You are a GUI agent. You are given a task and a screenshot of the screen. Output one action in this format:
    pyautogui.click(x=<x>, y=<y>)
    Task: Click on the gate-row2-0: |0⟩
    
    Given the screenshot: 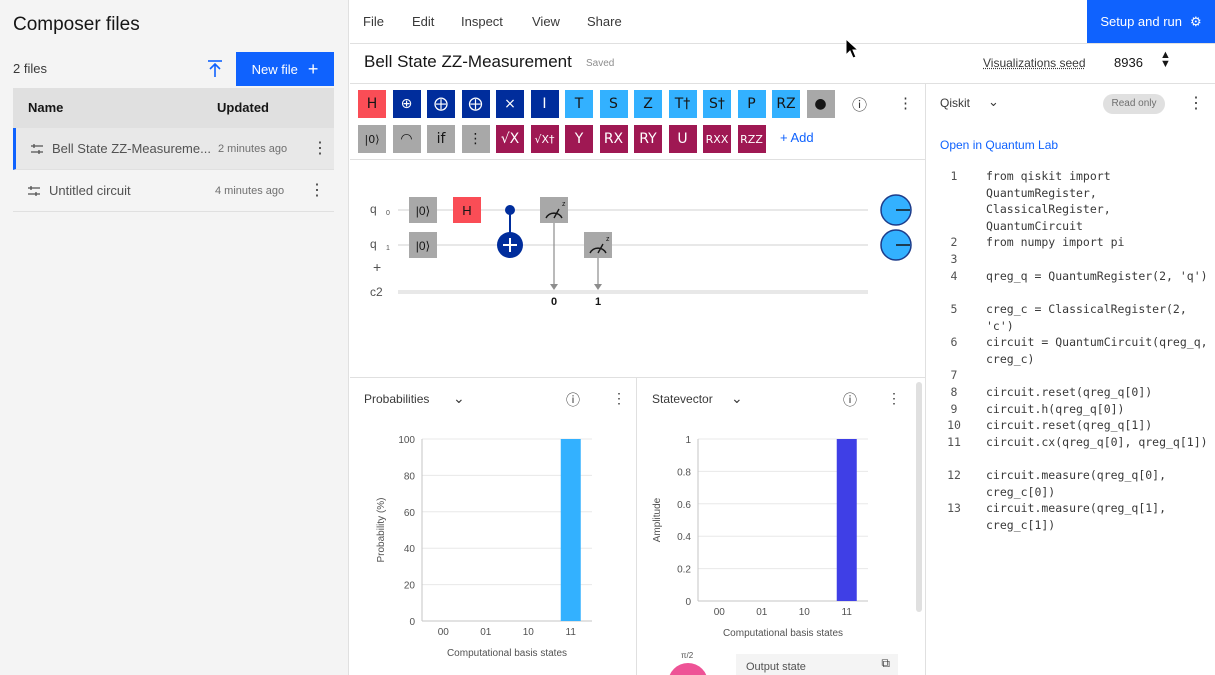 What is the action you would take?
    pyautogui.click(x=372, y=139)
    